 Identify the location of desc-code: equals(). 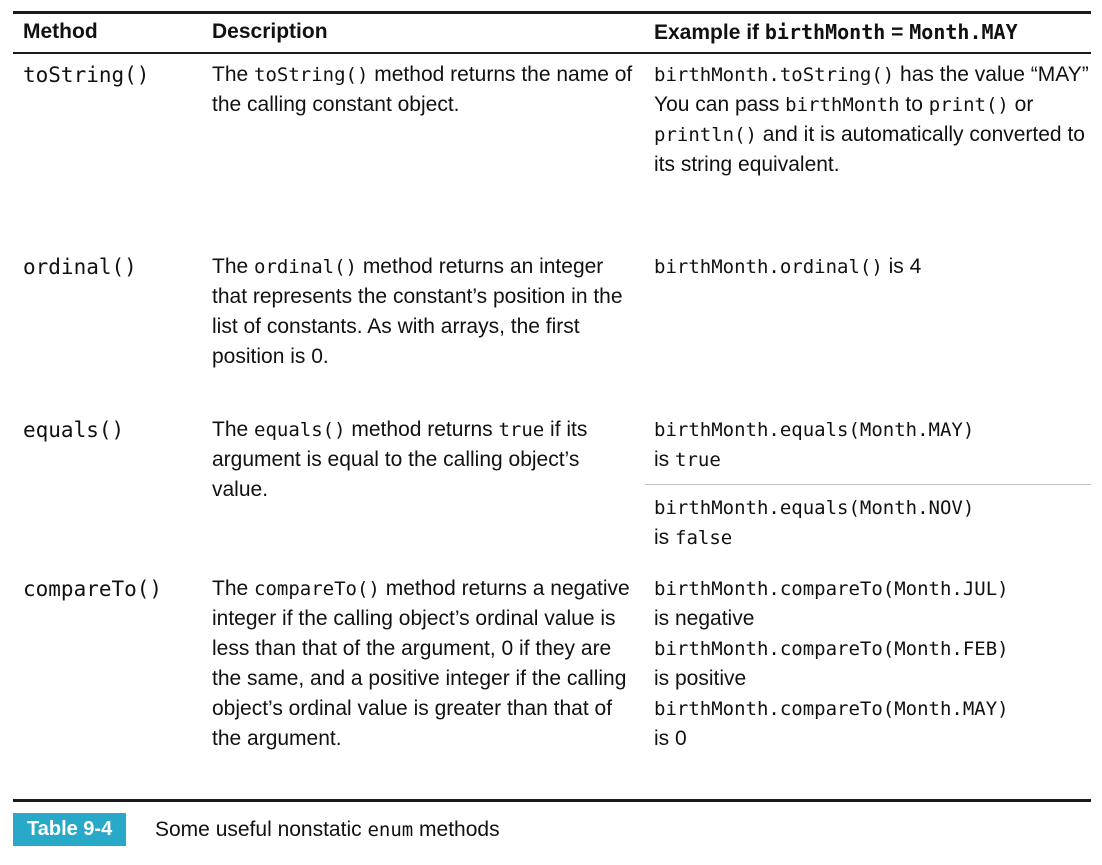
(300, 430).